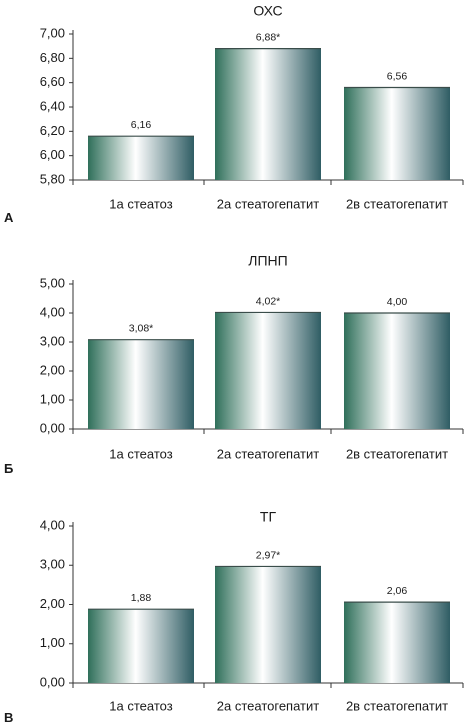 The width and height of the screenshot is (464, 726). What do you see at coordinates (9, 217) in the screenshot?
I see `panel-letter: А` at bounding box center [9, 217].